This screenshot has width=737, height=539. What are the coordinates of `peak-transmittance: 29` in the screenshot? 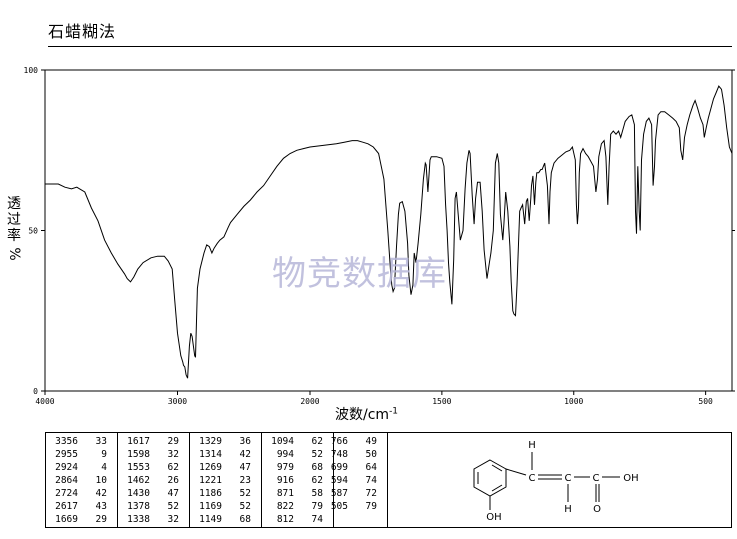 It's located at (101, 519).